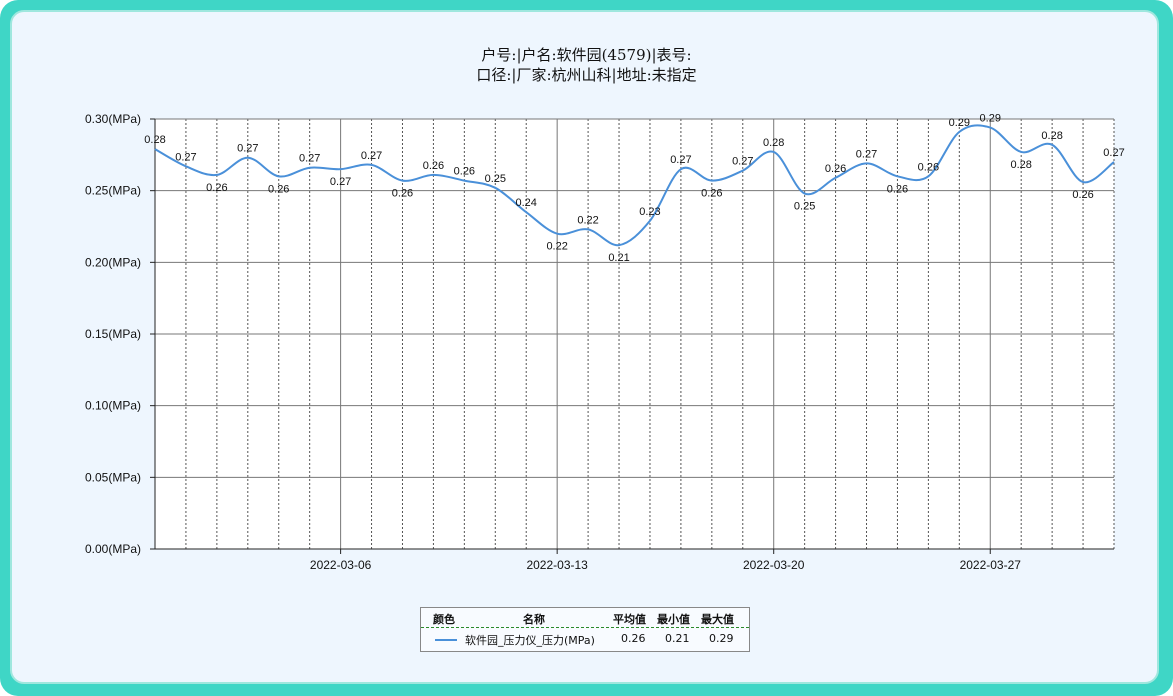 This screenshot has width=1173, height=696. What do you see at coordinates (629, 619) in the screenshot?
I see `legend-col-avg: 平均值` at bounding box center [629, 619].